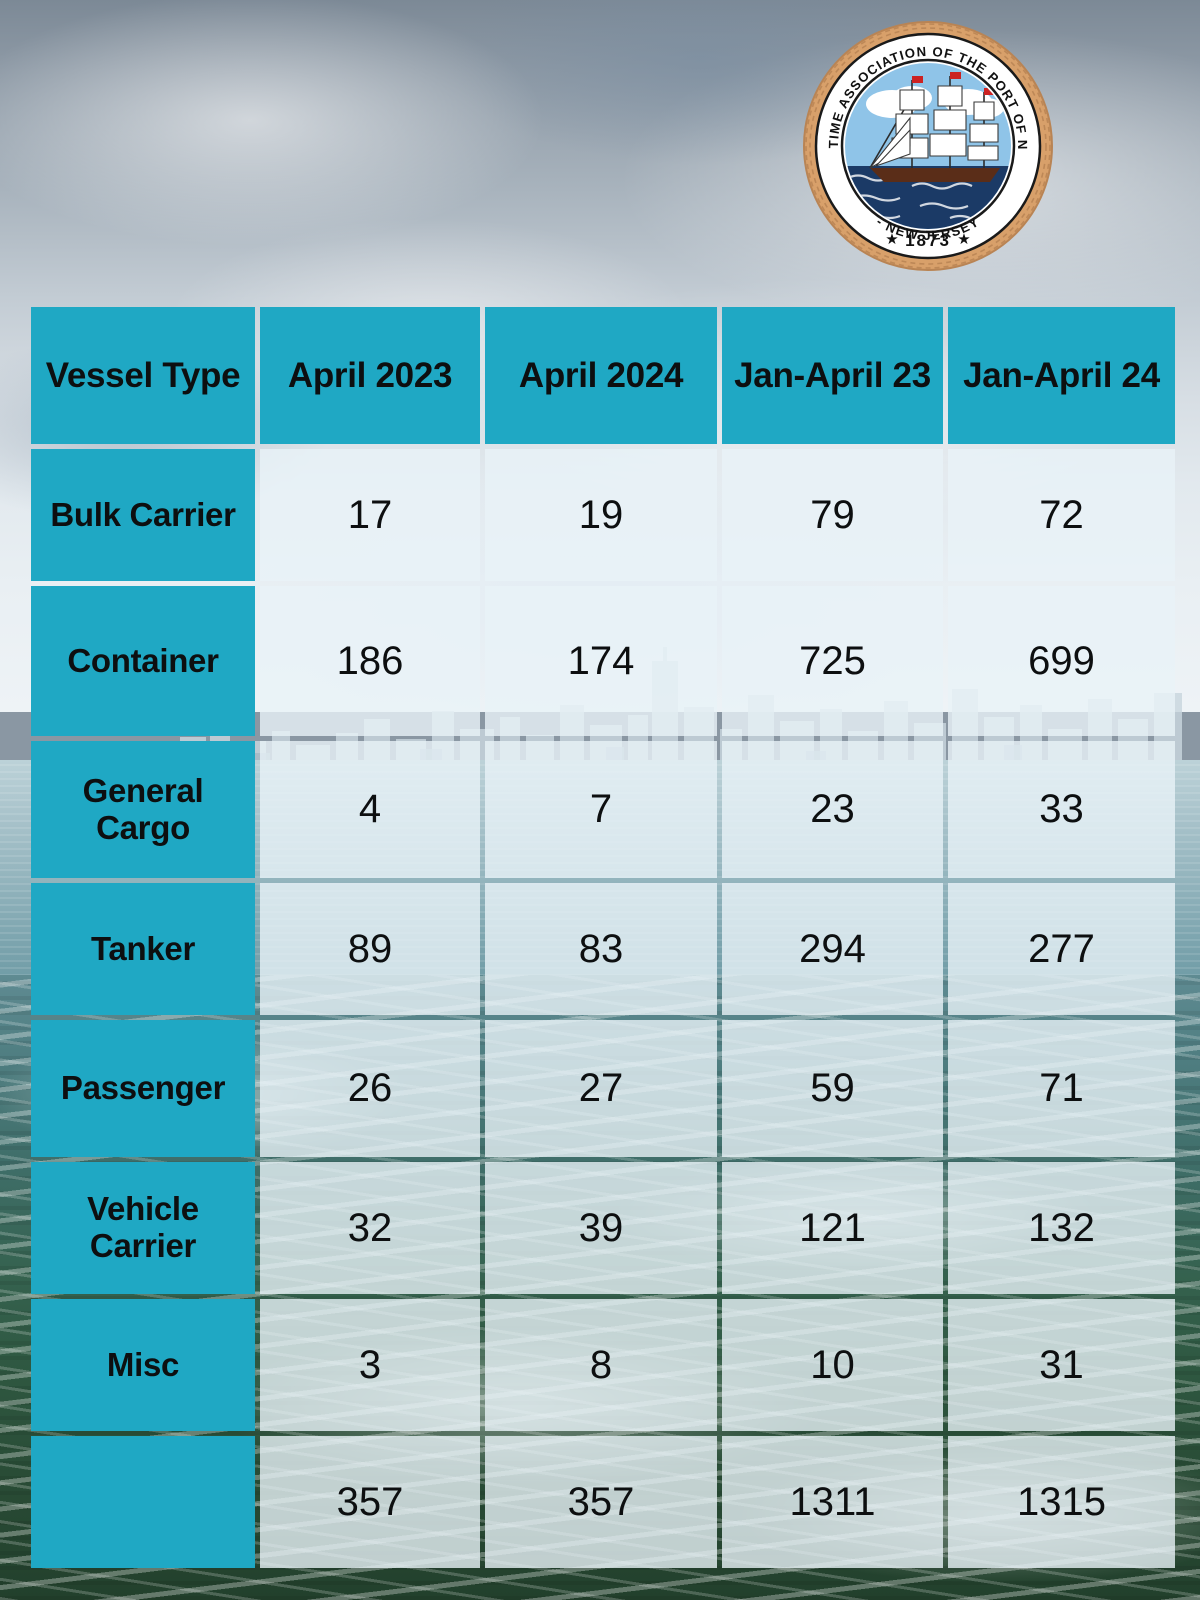 This screenshot has width=1200, height=1600. What do you see at coordinates (1061, 809) in the screenshot?
I see `cell-general-cargo-jan-april-24: 33` at bounding box center [1061, 809].